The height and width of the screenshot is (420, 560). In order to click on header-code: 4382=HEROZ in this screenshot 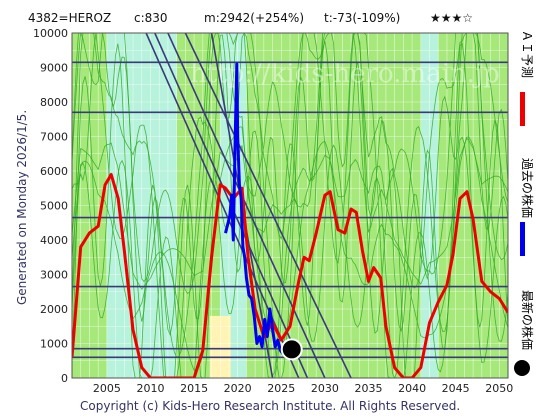, I will do `click(69, 18)`.